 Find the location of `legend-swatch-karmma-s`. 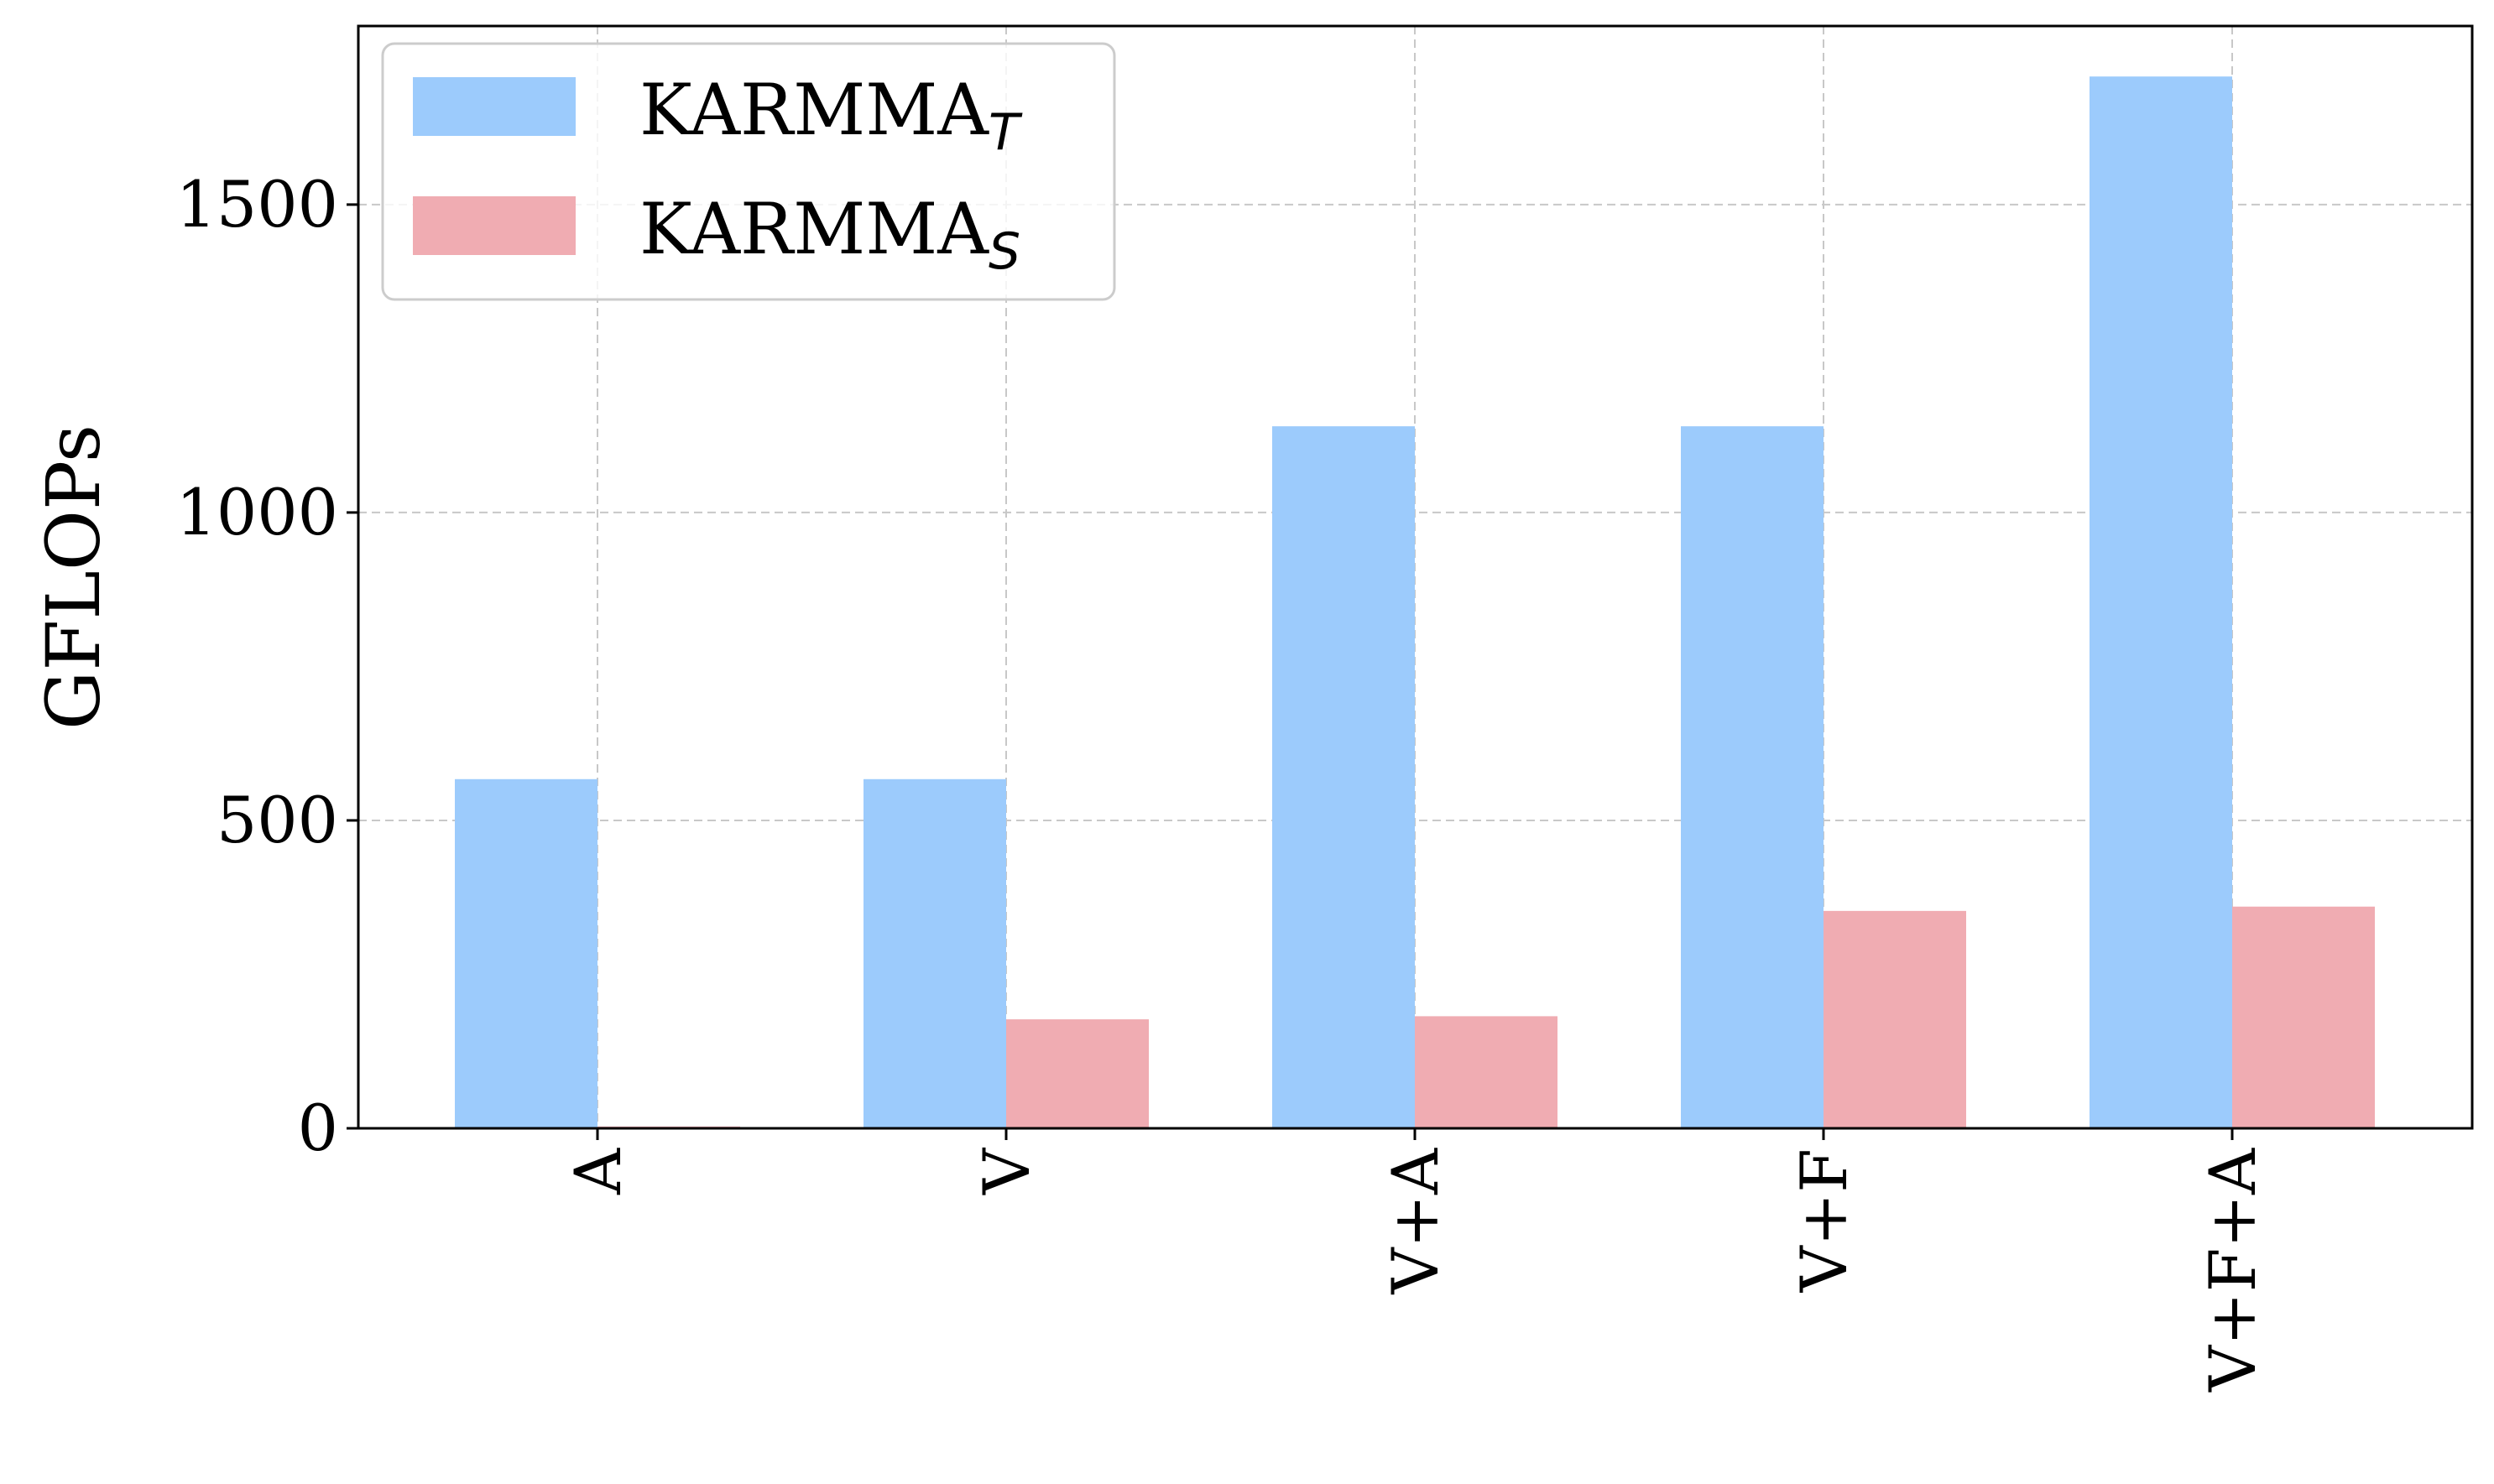

legend-swatch-karmma-s is located at coordinates (494, 226).